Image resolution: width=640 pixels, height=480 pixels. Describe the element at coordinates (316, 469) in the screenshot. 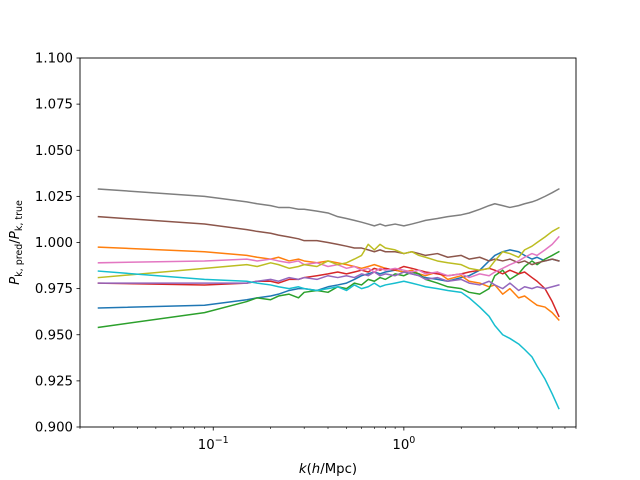

I see `x-axis-label-h: h` at that location.